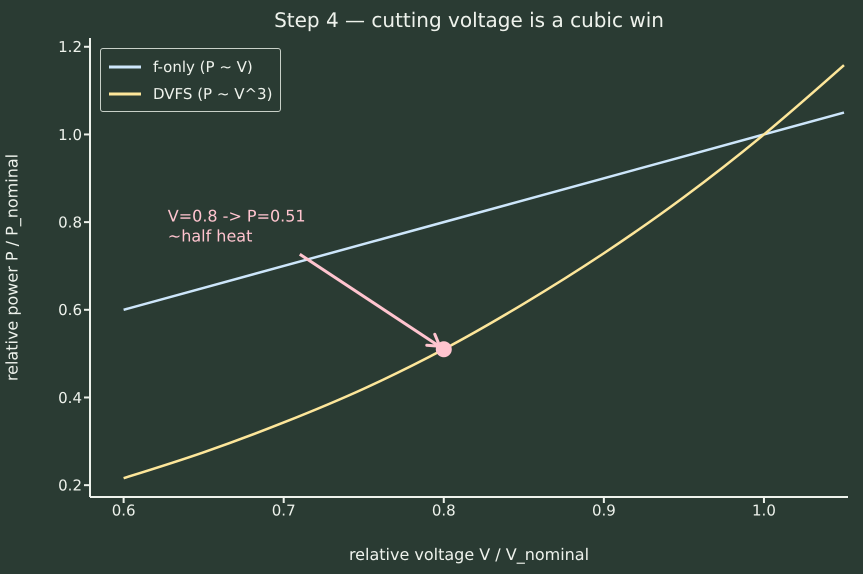 This screenshot has width=863, height=574. I want to click on y-tick-label: 0.4, so click(70, 397).